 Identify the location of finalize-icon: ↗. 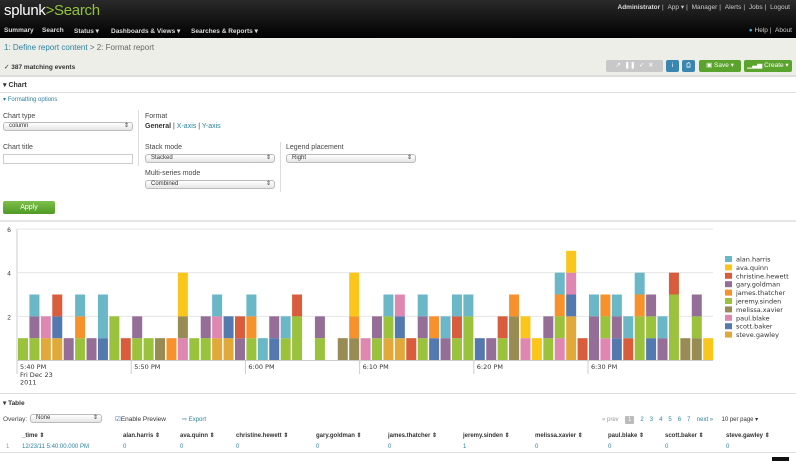
(618, 65).